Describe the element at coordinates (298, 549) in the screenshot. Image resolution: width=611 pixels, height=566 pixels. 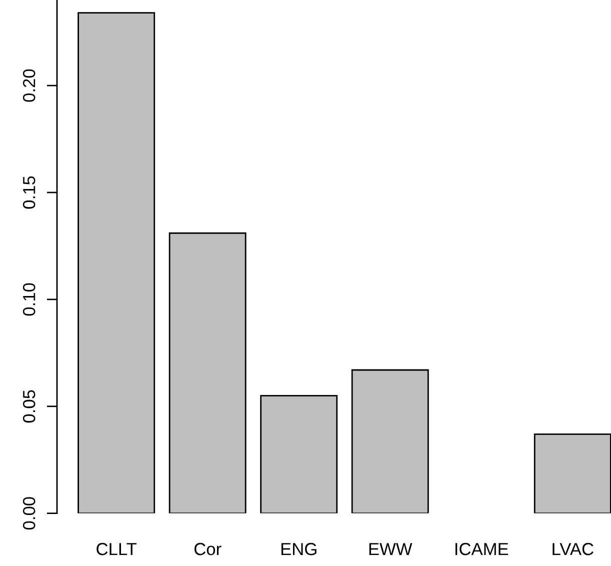
I see `x-tick-label: ENG` at that location.